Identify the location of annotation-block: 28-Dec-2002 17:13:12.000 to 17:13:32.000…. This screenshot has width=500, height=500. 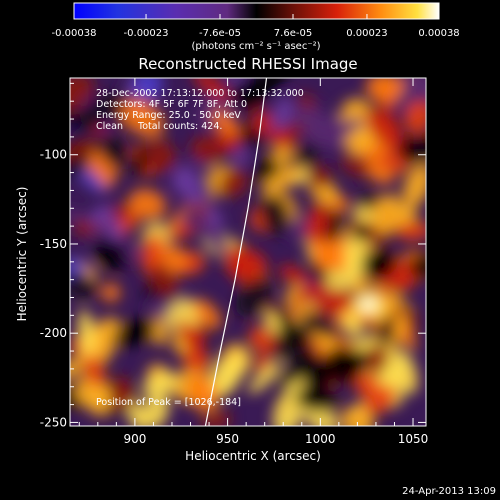
(200, 110).